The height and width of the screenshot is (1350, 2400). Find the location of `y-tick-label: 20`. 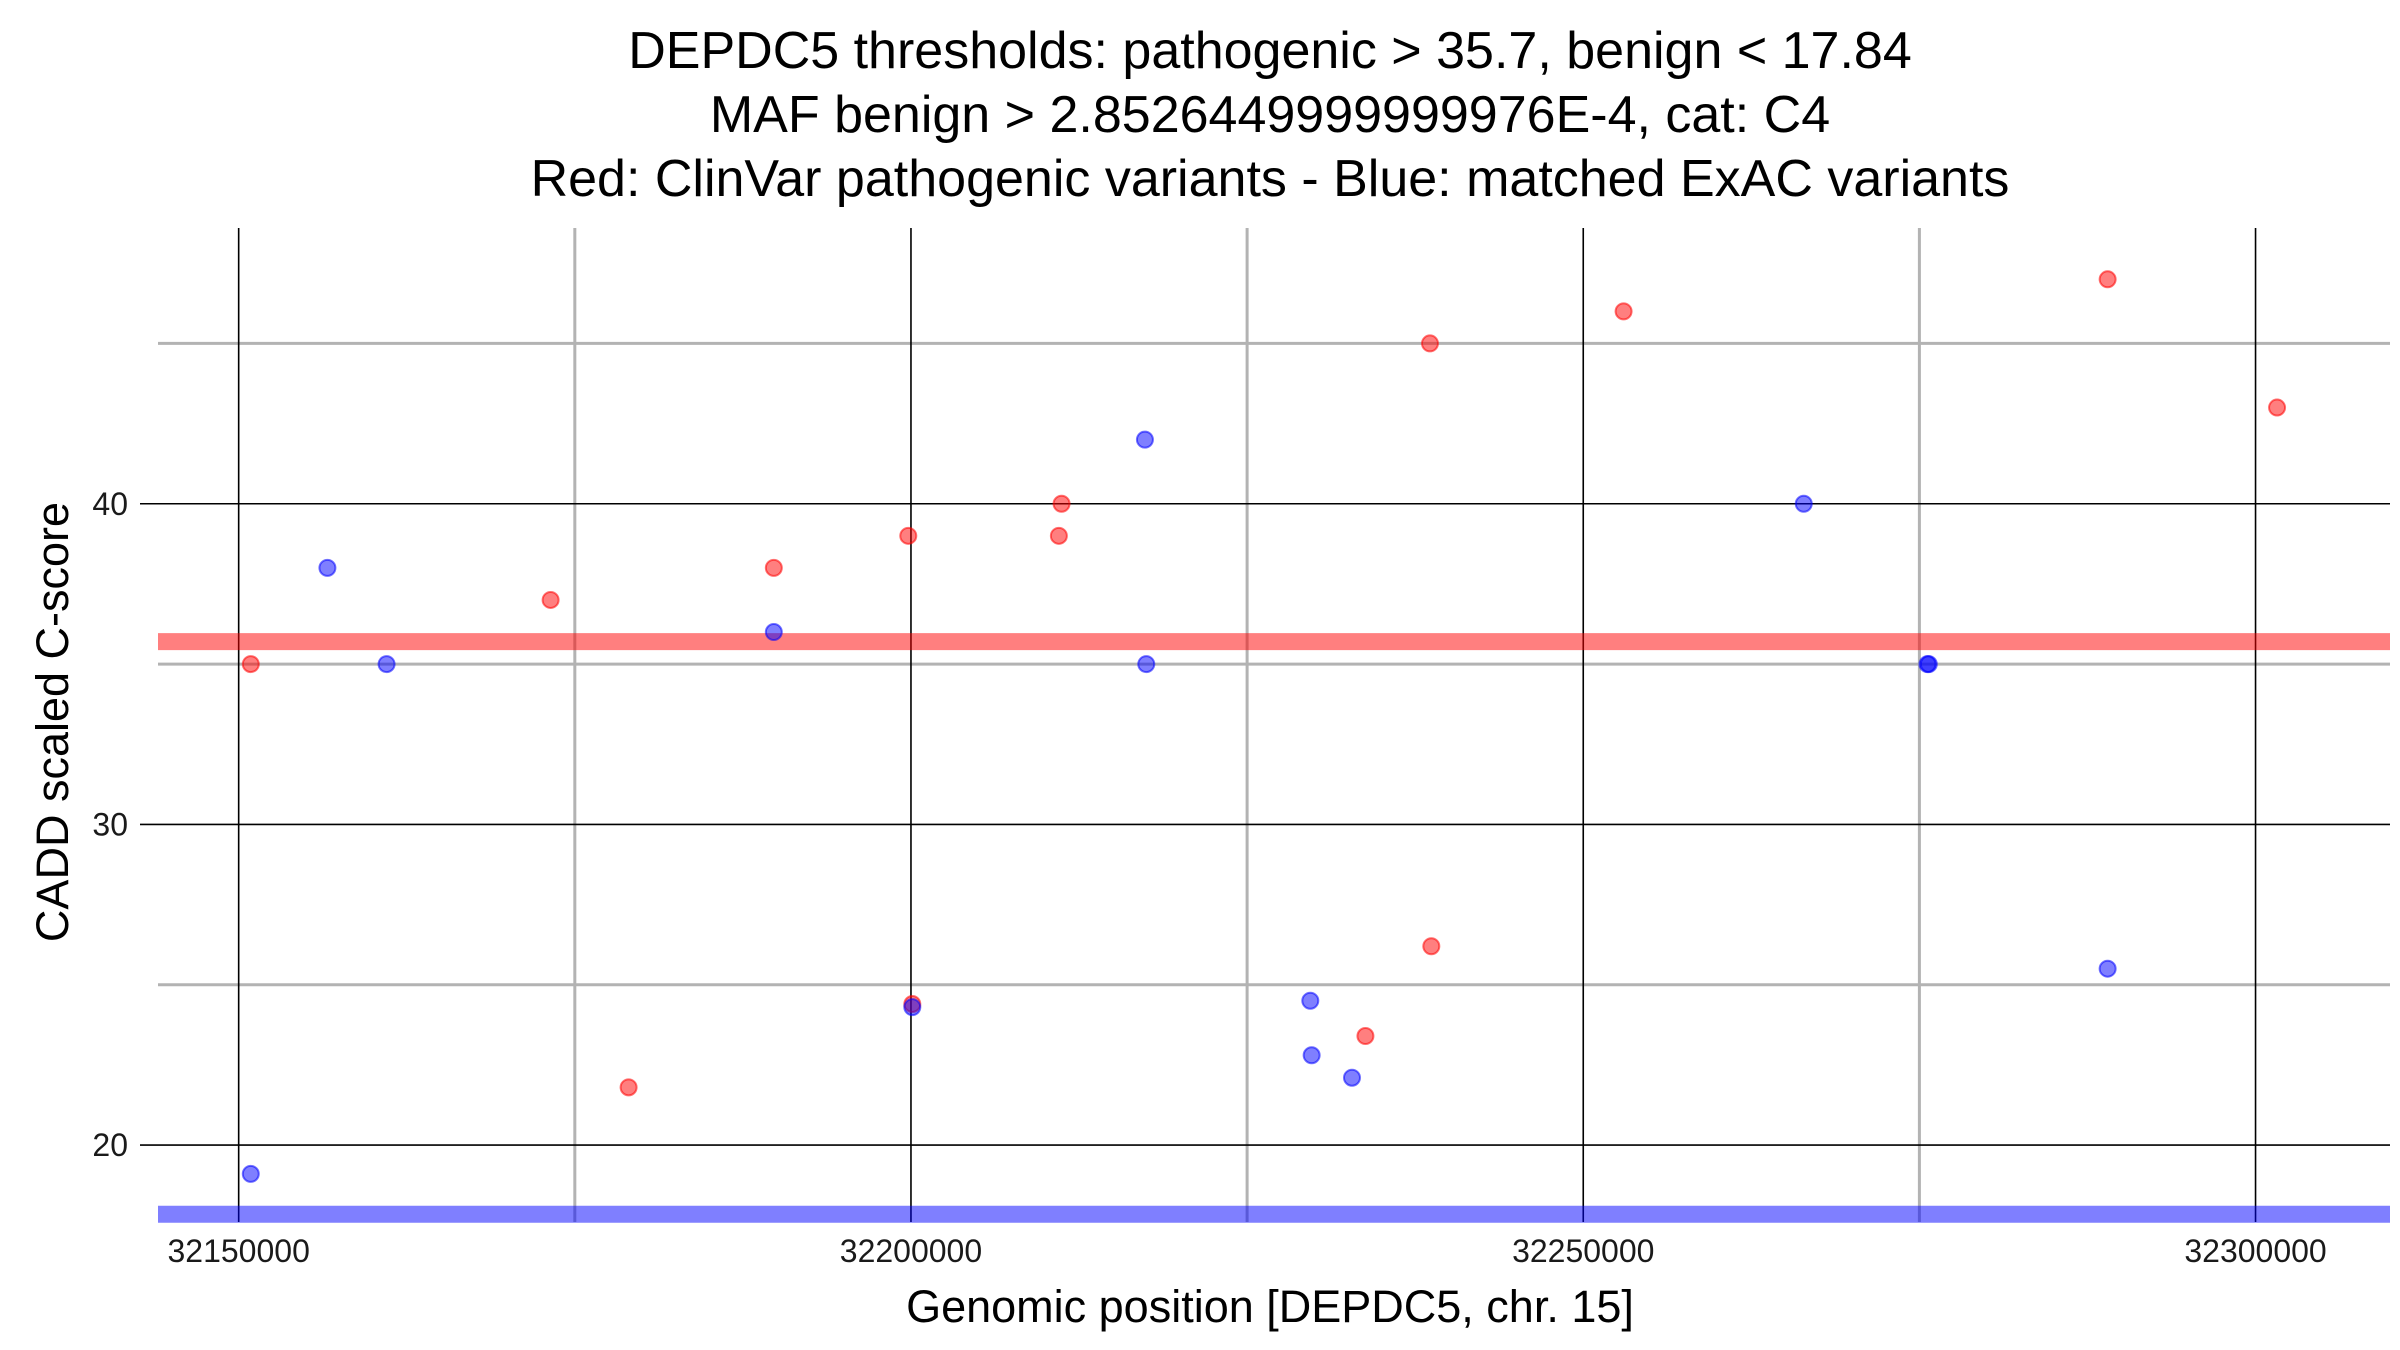

y-tick-label: 20 is located at coordinates (110, 1145).